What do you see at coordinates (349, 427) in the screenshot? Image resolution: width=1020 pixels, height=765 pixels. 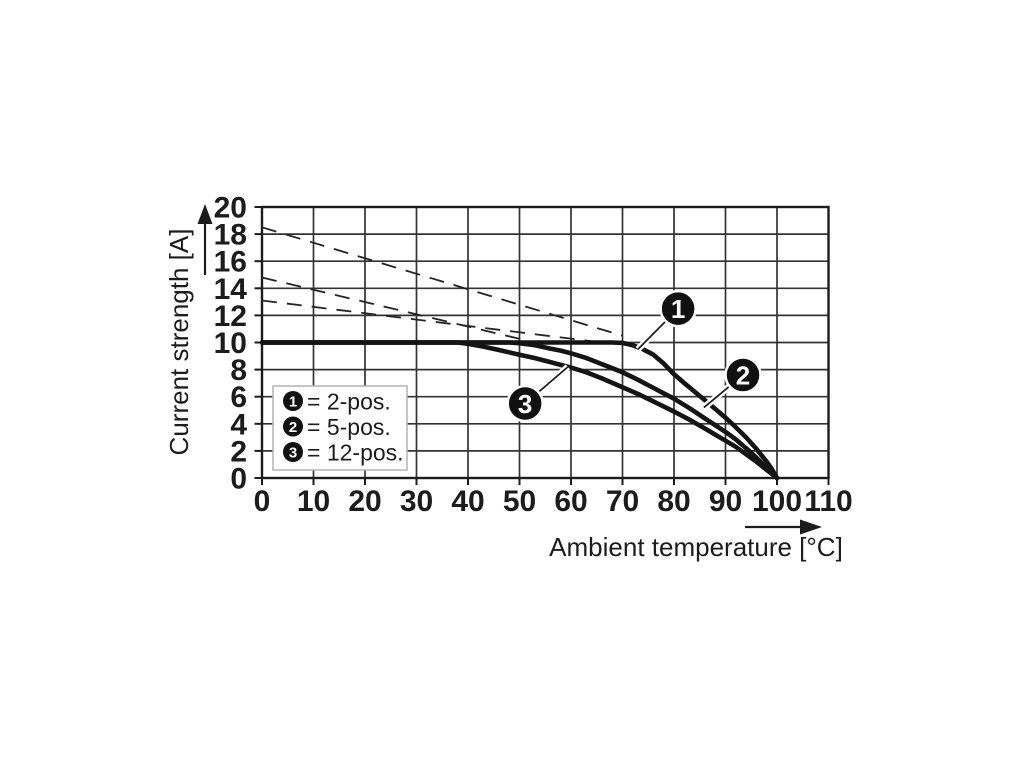 I see `legend-label: = 5-pos.` at bounding box center [349, 427].